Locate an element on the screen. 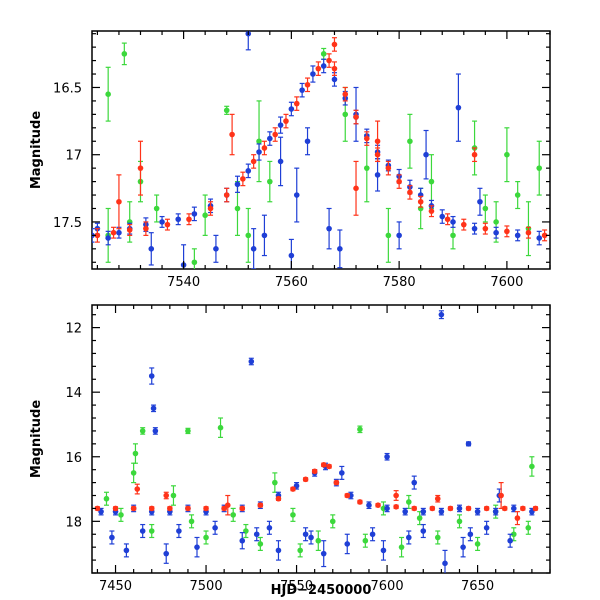 The image size is (600, 600). top-y-axis-label: Magnitude is located at coordinates (36, 150).